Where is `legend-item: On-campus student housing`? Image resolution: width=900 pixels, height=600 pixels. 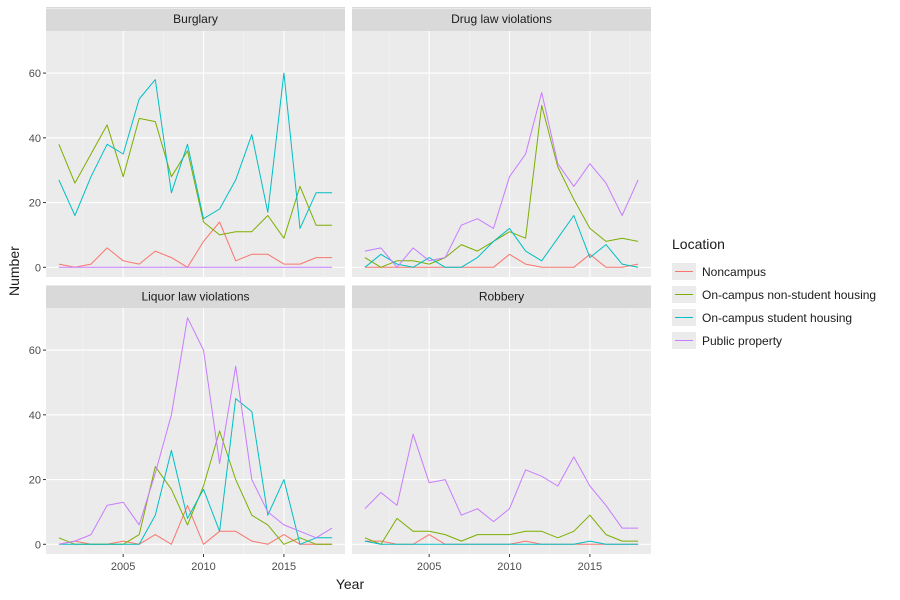
legend-item: On-campus student housing is located at coordinates (774, 317).